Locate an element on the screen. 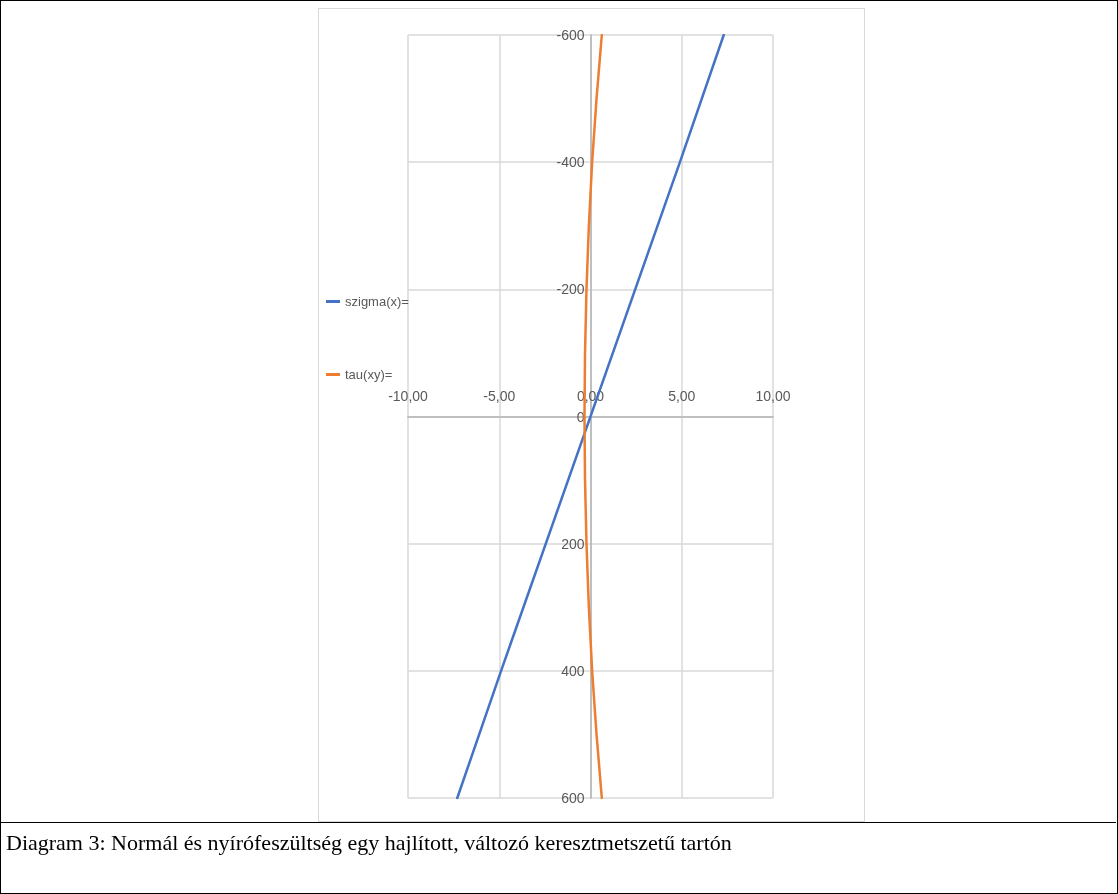 Image resolution: width=1118 pixels, height=894 pixels. y-tick-label: 400 is located at coordinates (573, 670).